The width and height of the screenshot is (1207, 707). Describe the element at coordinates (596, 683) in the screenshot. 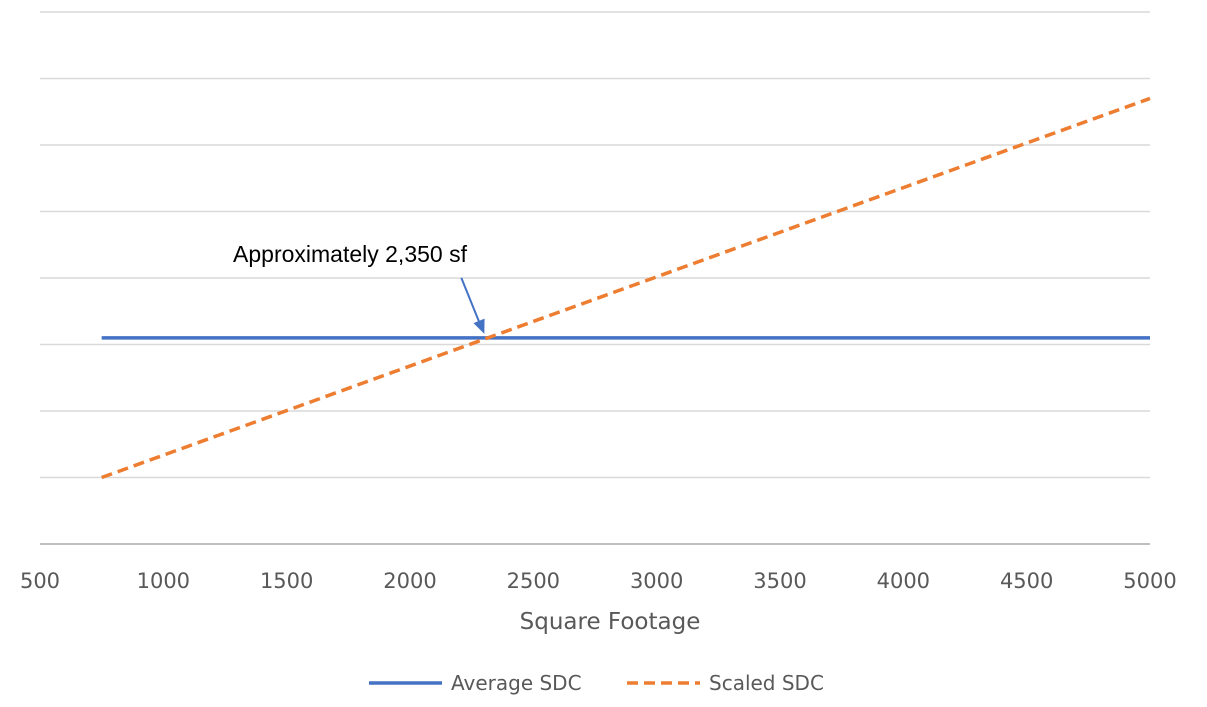

I see `legend: Average SDC Scaled SDC` at that location.